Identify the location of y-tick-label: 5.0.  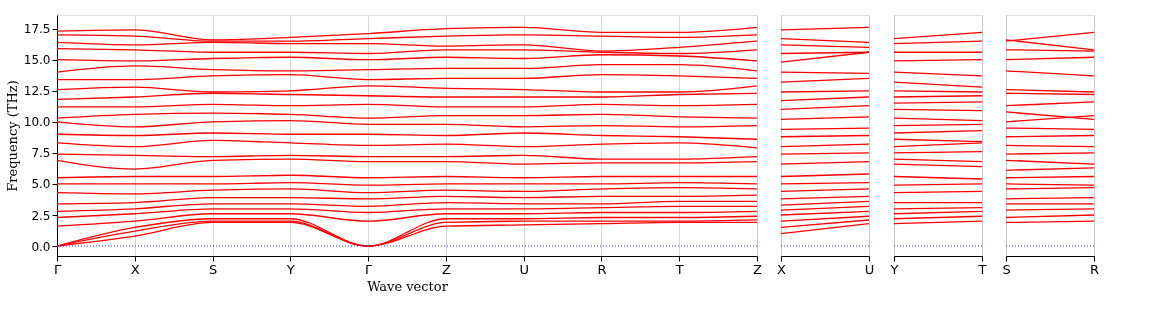
(41, 184).